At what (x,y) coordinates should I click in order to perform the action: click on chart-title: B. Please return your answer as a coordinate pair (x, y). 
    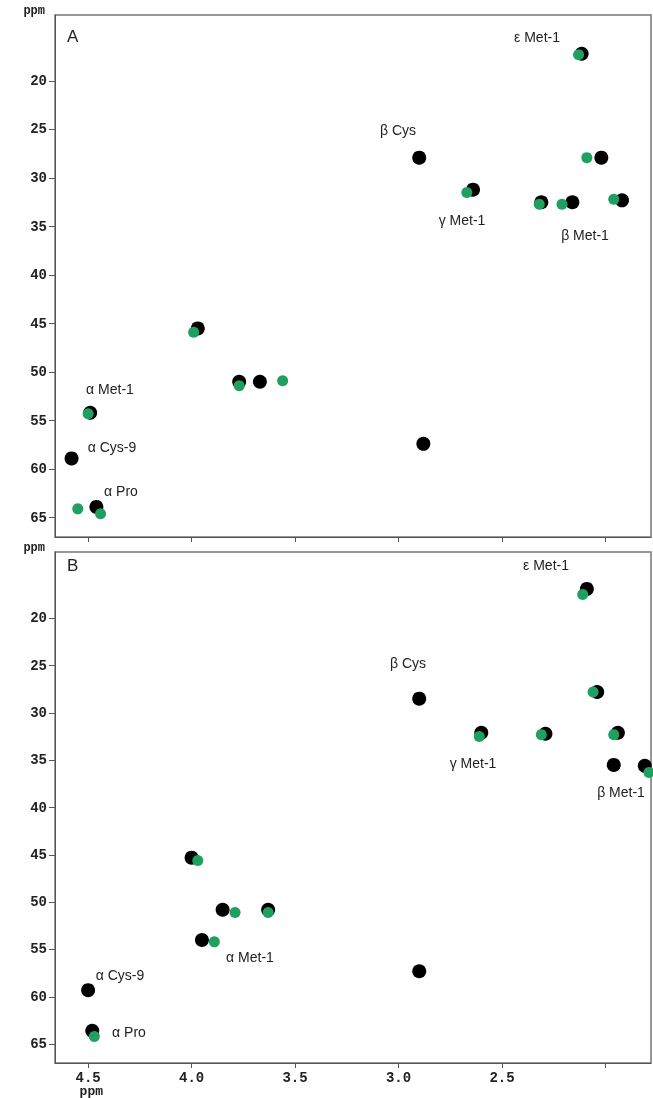
    Looking at the image, I should click on (73, 565).